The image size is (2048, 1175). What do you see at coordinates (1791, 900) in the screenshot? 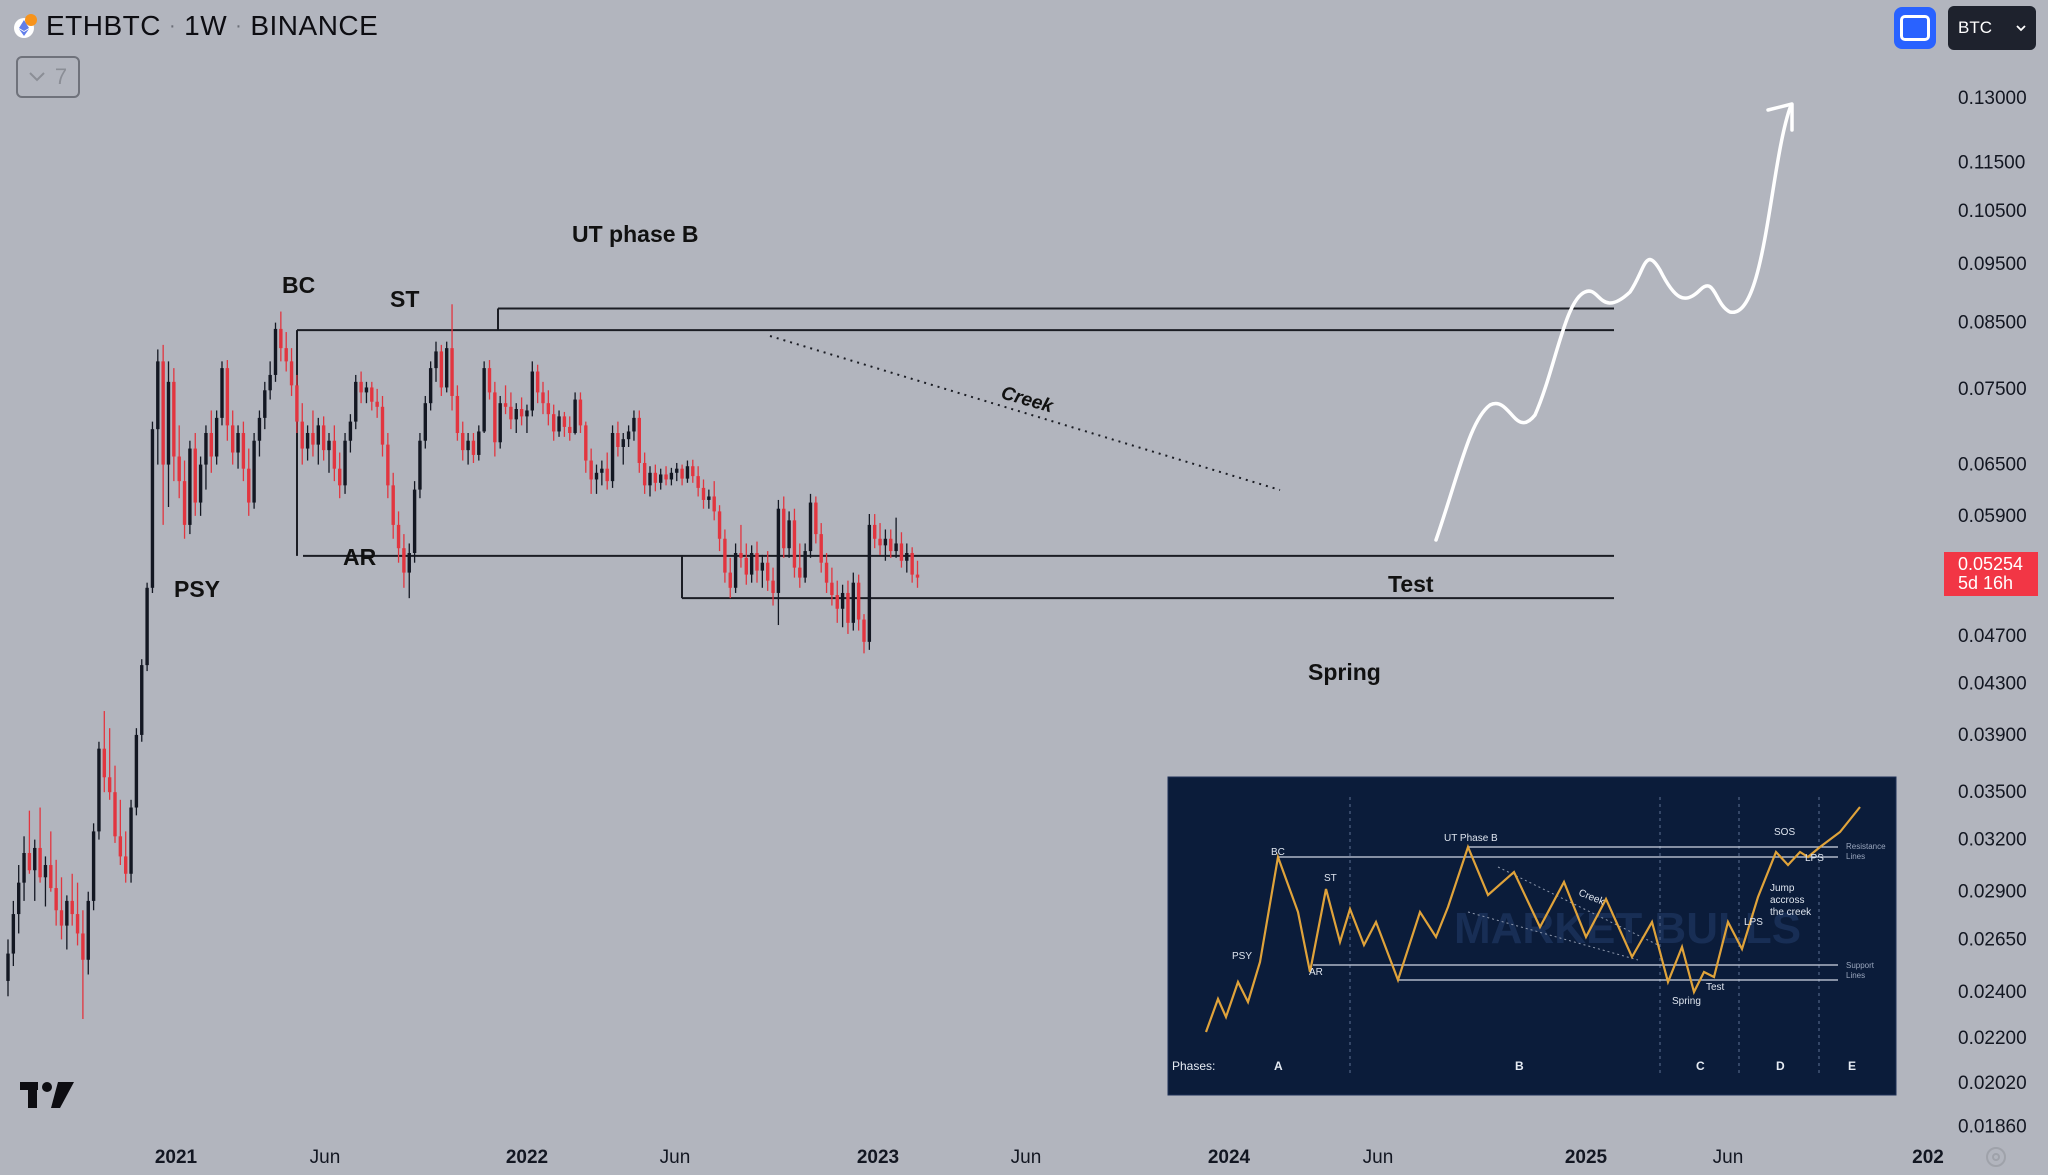
I see `inset-label-jump: Jump accross the creek` at bounding box center [1791, 900].